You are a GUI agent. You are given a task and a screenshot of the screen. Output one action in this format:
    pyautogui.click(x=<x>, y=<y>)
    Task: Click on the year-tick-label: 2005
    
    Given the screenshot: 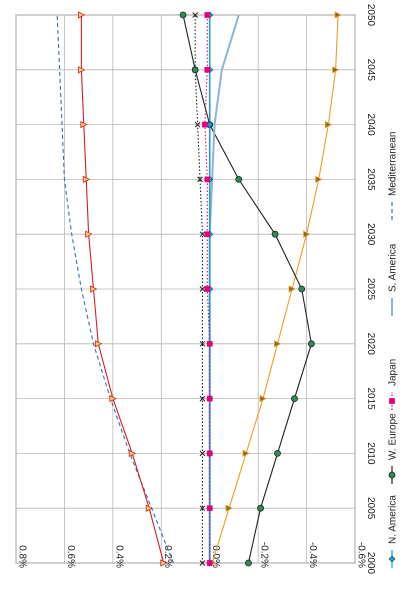 What is the action you would take?
    pyautogui.click(x=370, y=508)
    